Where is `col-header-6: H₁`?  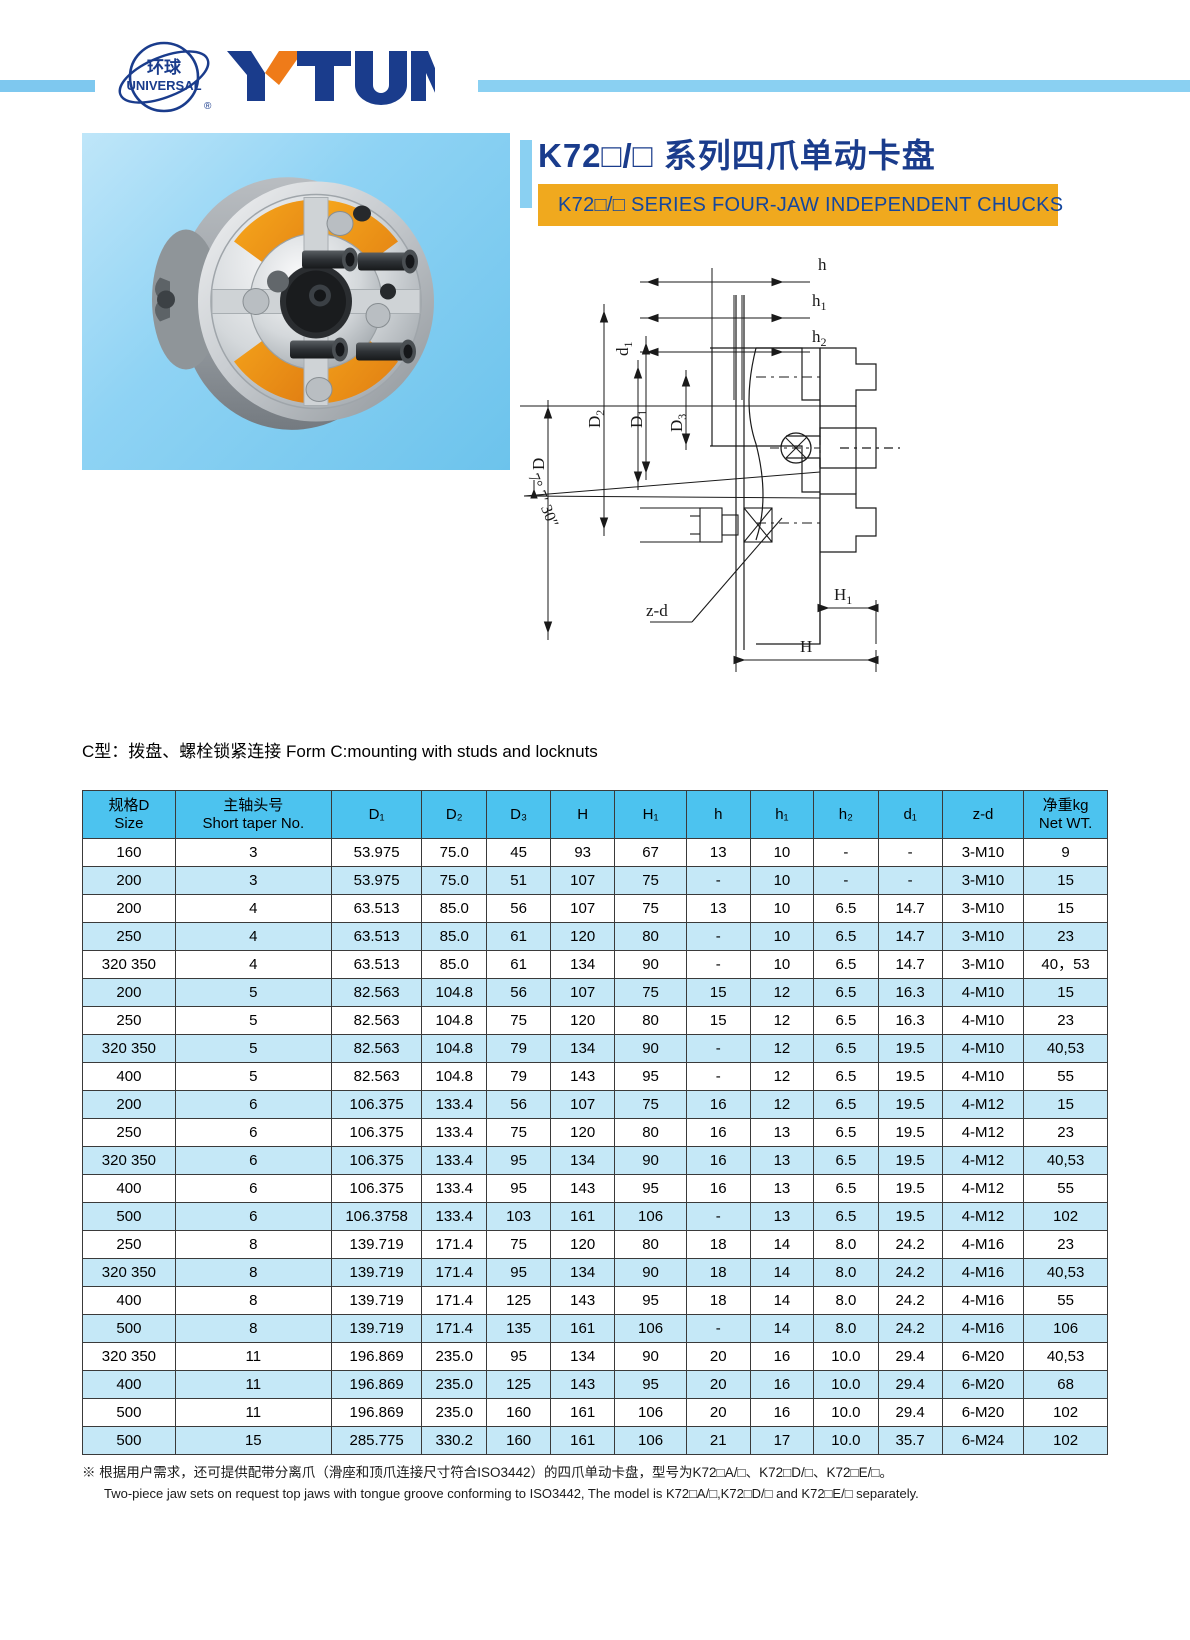
col-header-6: H₁ is located at coordinates (650, 814).